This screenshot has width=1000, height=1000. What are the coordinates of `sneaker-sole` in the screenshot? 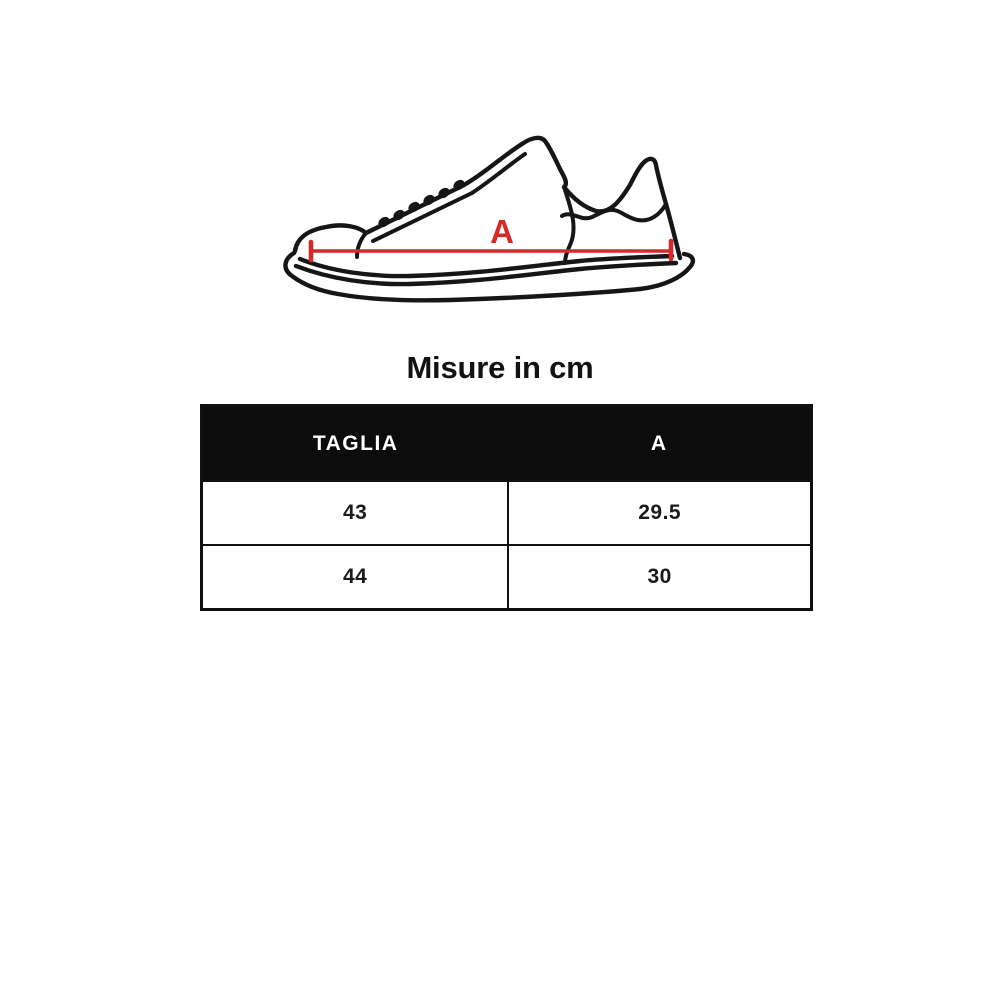 It's located at (489, 276).